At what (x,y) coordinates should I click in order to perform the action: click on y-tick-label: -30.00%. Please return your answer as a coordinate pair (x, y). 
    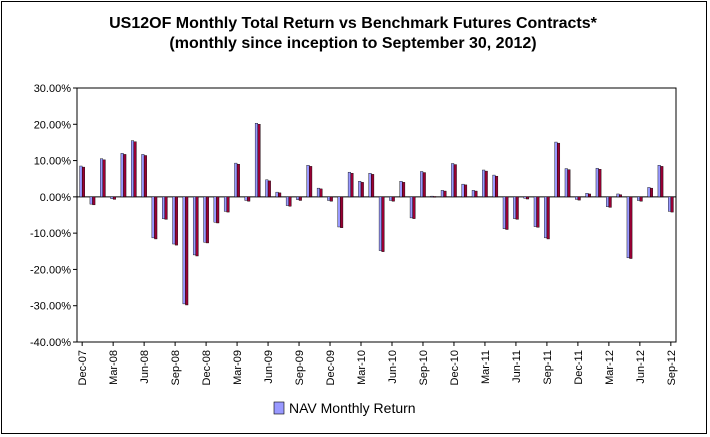
    Looking at the image, I should click on (50, 307).